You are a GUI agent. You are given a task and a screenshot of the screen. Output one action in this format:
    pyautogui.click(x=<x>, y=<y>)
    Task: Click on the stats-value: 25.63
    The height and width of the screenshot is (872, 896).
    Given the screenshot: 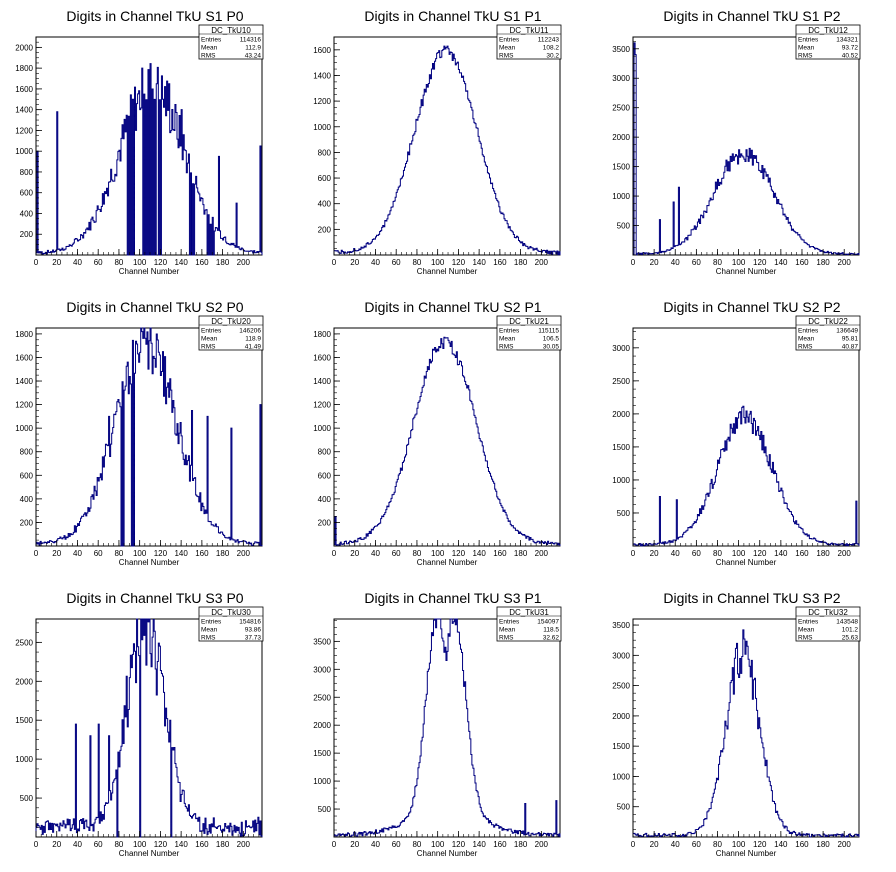 What is the action you would take?
    pyautogui.click(x=850, y=638)
    